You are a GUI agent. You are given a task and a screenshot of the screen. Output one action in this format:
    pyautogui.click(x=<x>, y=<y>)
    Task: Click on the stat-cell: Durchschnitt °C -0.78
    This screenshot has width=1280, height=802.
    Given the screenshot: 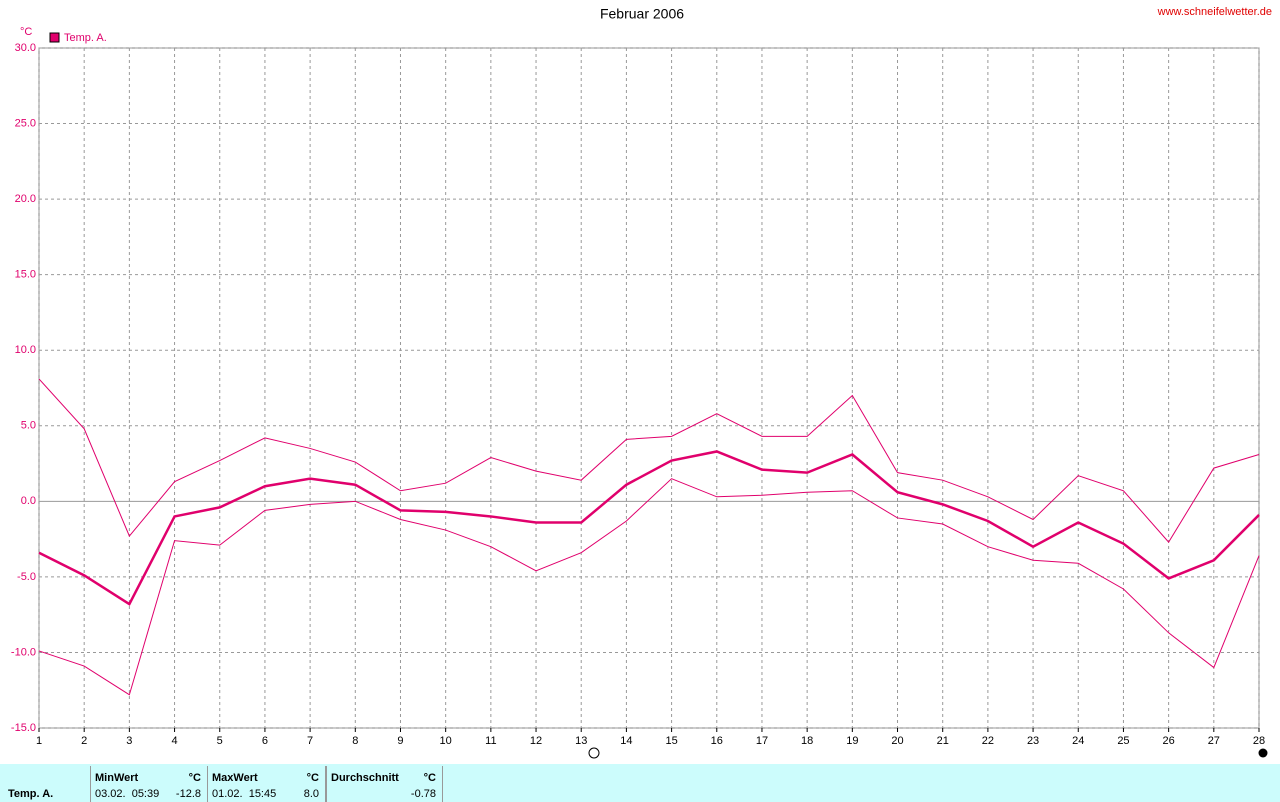 What is the action you would take?
    pyautogui.click(x=384, y=784)
    